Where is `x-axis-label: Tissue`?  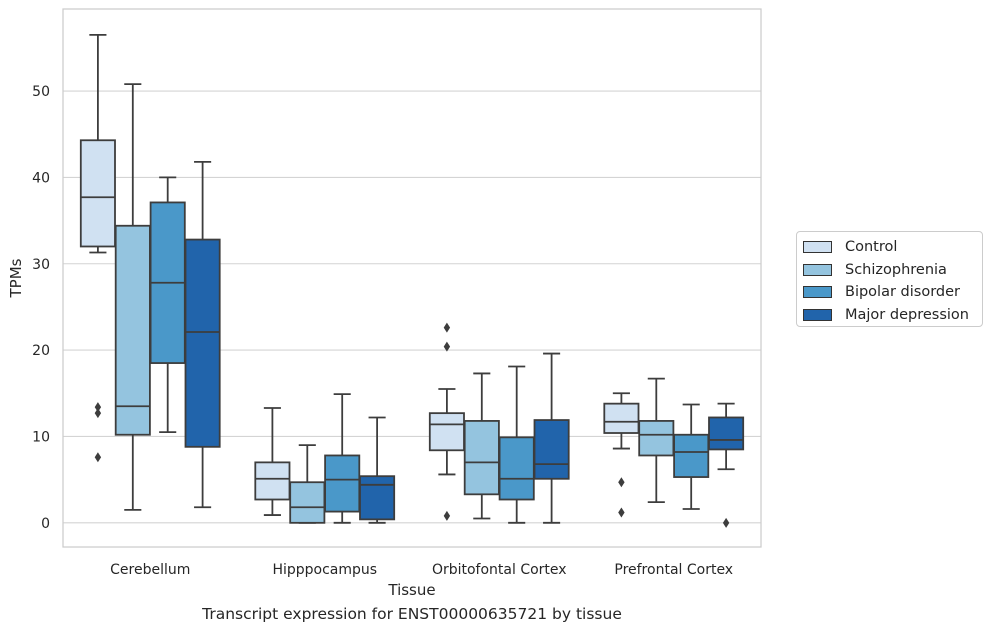 x-axis-label: Tissue is located at coordinates (411, 590).